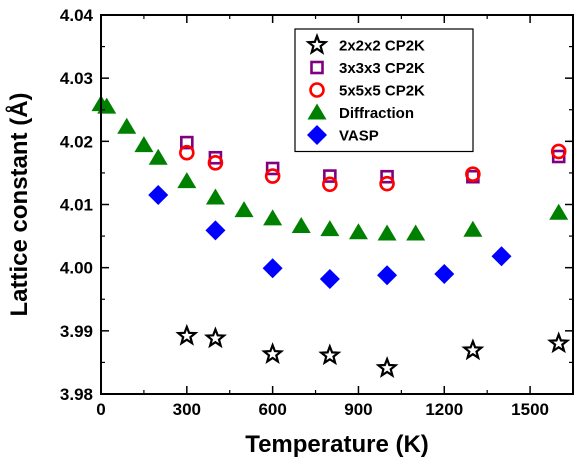 This screenshot has width=581, height=466. What do you see at coordinates (100, 409) in the screenshot?
I see `x-tick-label: 0` at bounding box center [100, 409].